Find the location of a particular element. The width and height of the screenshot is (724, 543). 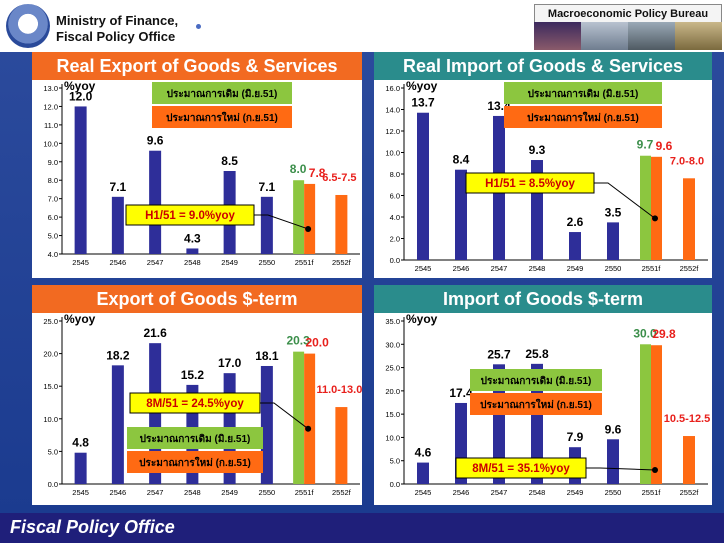

y-tick-label: 0.0 is located at coordinates (53, 484).